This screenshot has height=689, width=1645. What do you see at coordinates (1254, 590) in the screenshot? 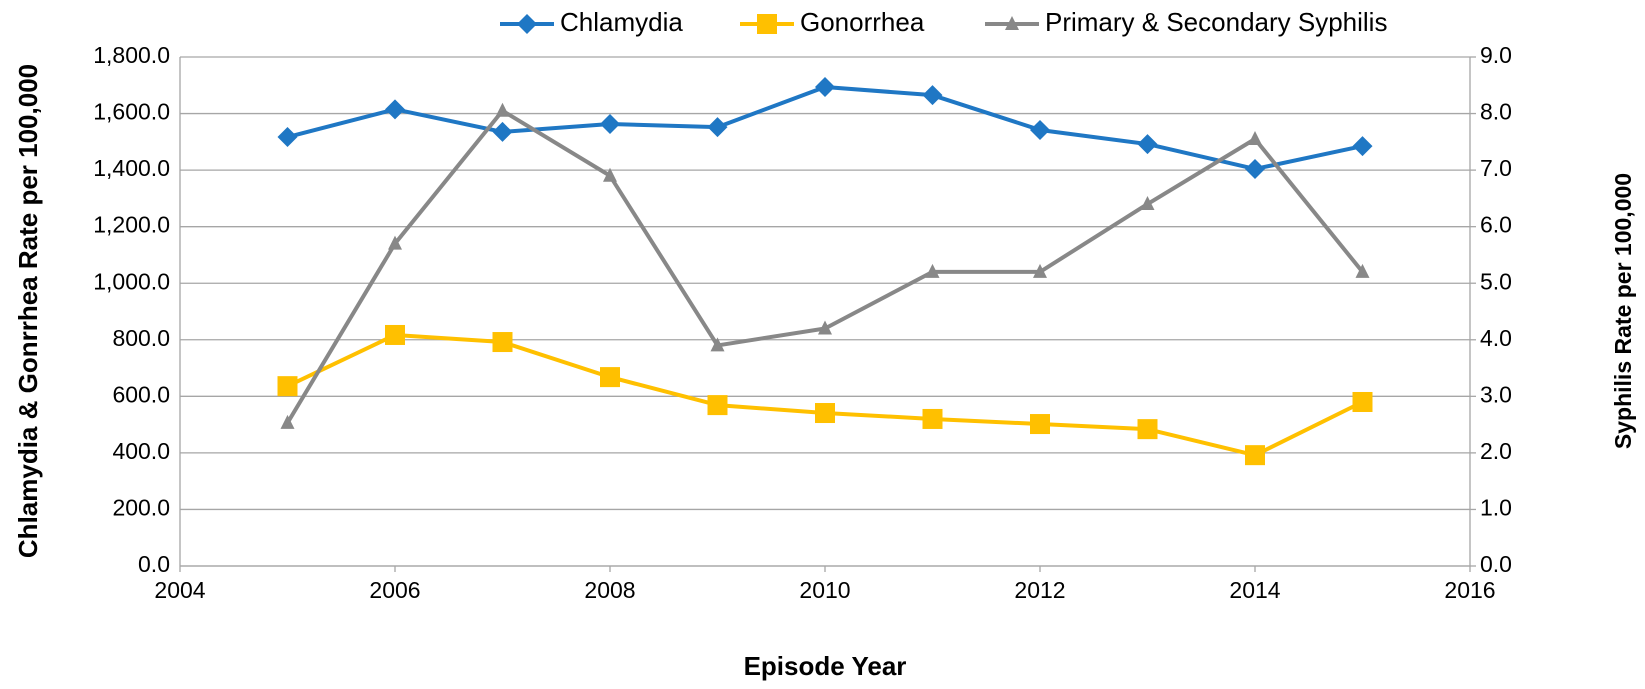
I see `x-tick-label: 2014` at bounding box center [1254, 590].